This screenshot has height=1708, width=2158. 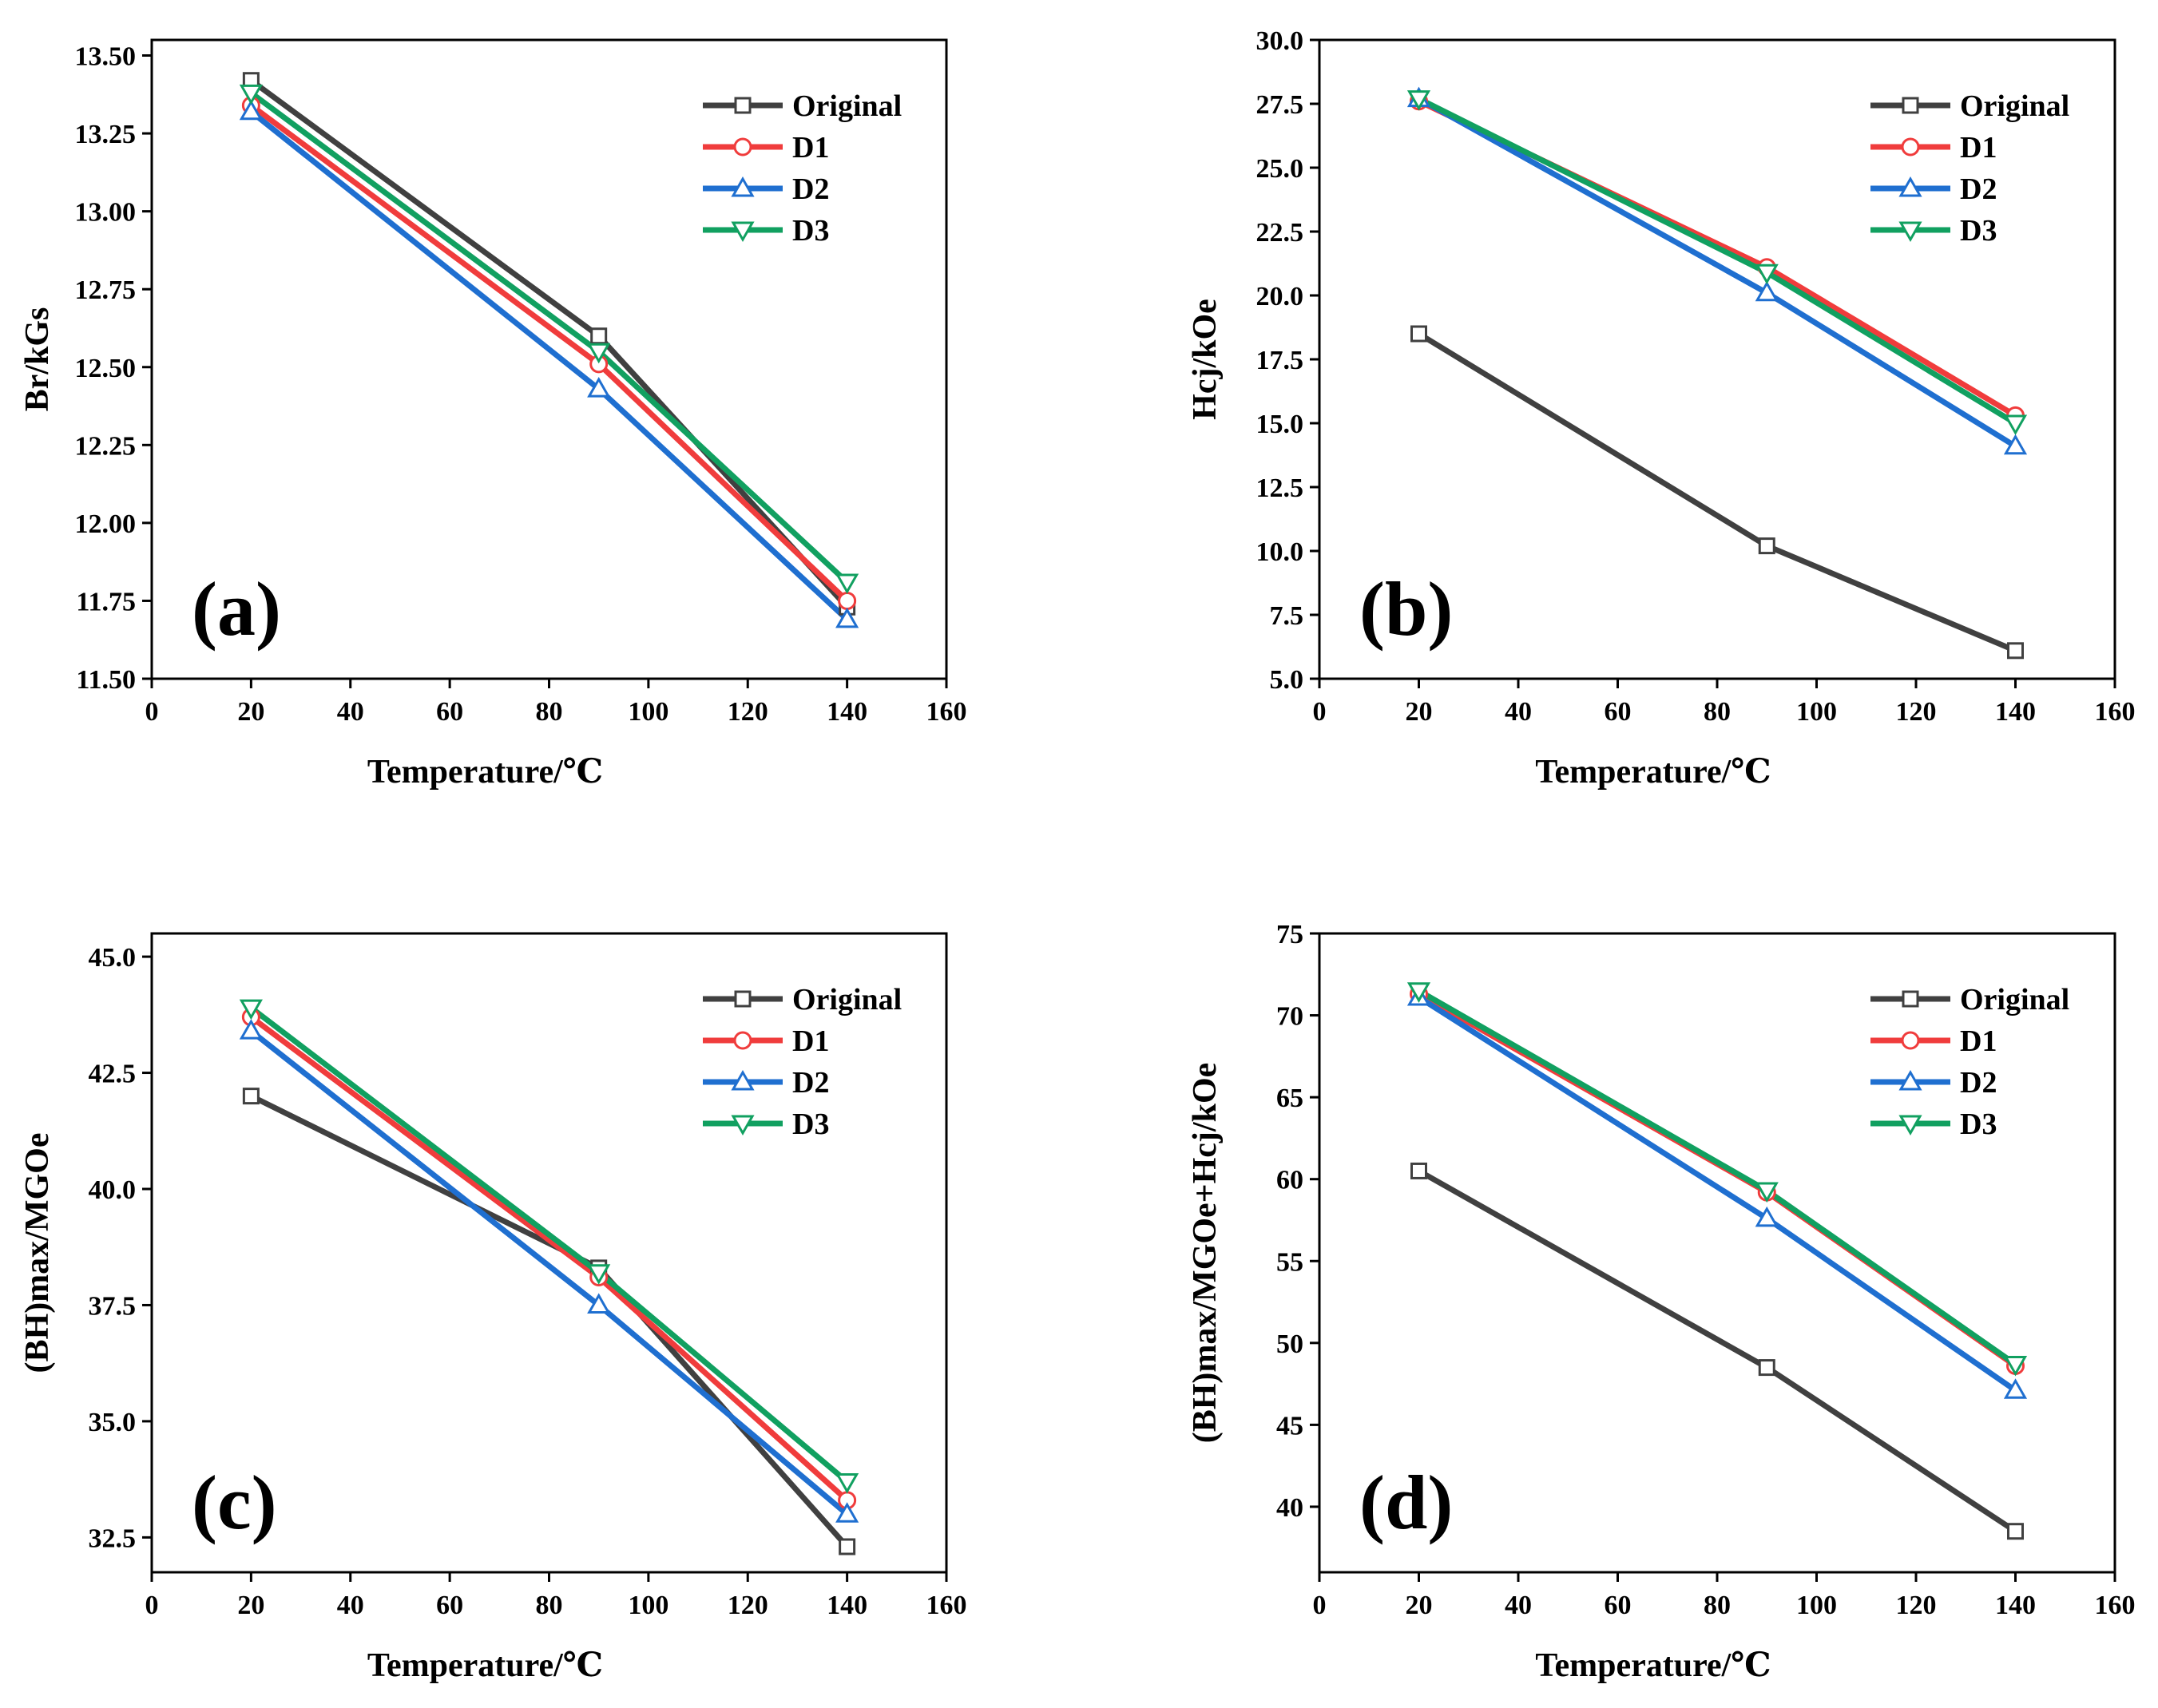 What do you see at coordinates (2015, 106) in the screenshot?
I see `legend-label-original: Original` at bounding box center [2015, 106].